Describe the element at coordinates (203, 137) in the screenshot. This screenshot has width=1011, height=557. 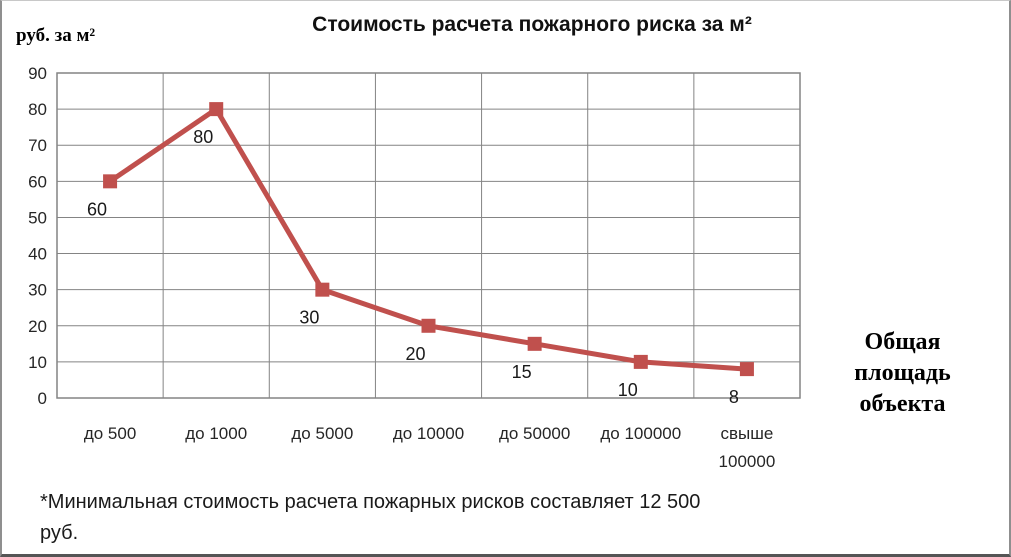
I see `data-point-label: 80` at that location.